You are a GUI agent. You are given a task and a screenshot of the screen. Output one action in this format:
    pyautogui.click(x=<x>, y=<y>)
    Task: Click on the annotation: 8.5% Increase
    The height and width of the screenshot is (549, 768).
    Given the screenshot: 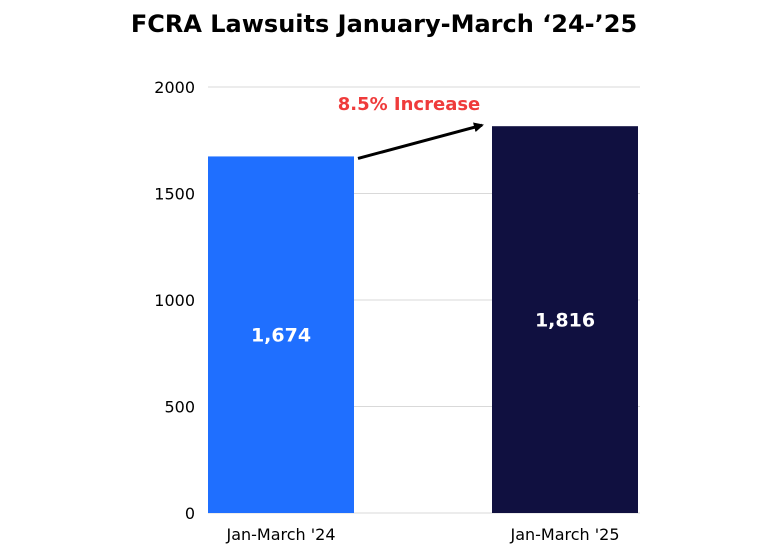 What is the action you would take?
    pyautogui.click(x=411, y=127)
    